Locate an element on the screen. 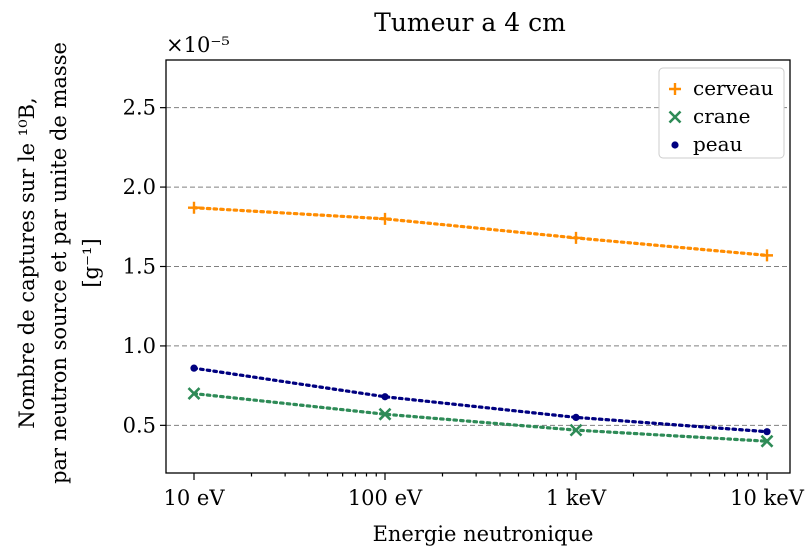  legend-marker-cerveau is located at coordinates (675, 89).